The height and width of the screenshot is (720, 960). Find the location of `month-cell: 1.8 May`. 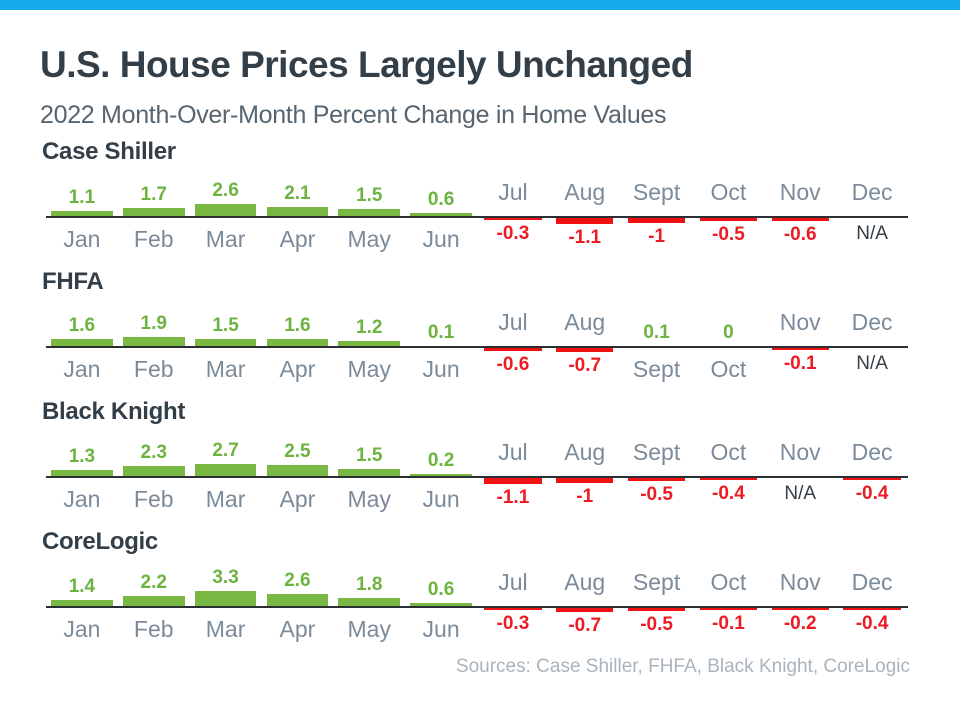

month-cell: 1.8 May is located at coordinates (369, 604).